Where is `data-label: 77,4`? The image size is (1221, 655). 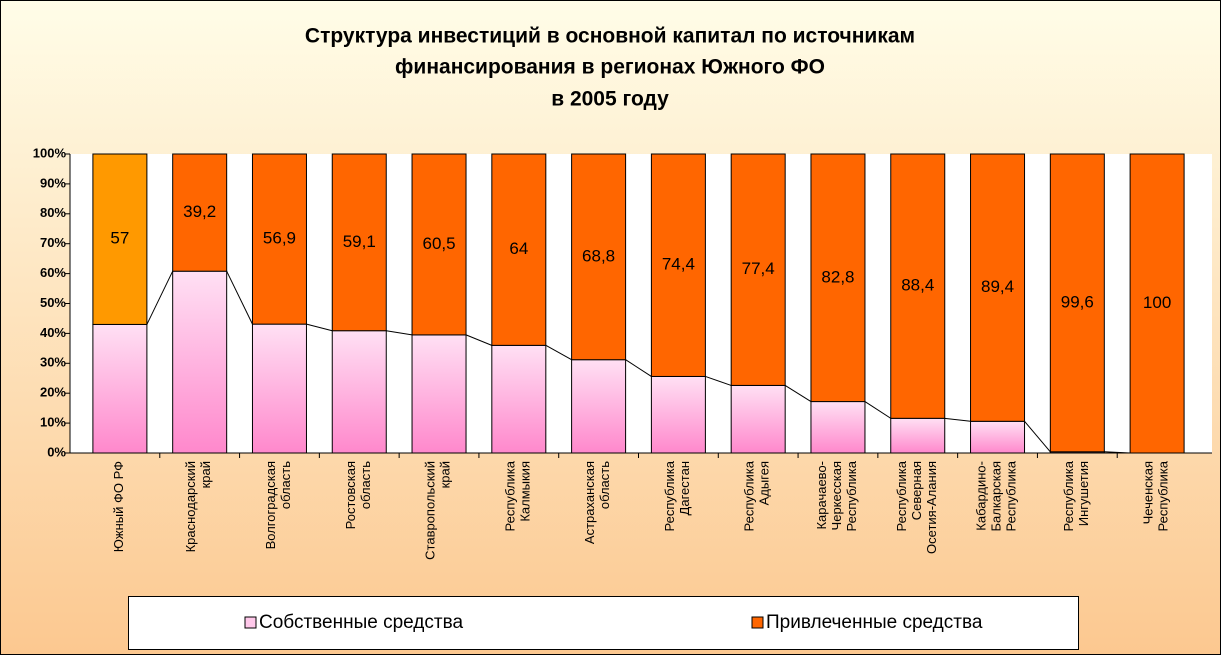
data-label: 77,4 is located at coordinates (758, 268).